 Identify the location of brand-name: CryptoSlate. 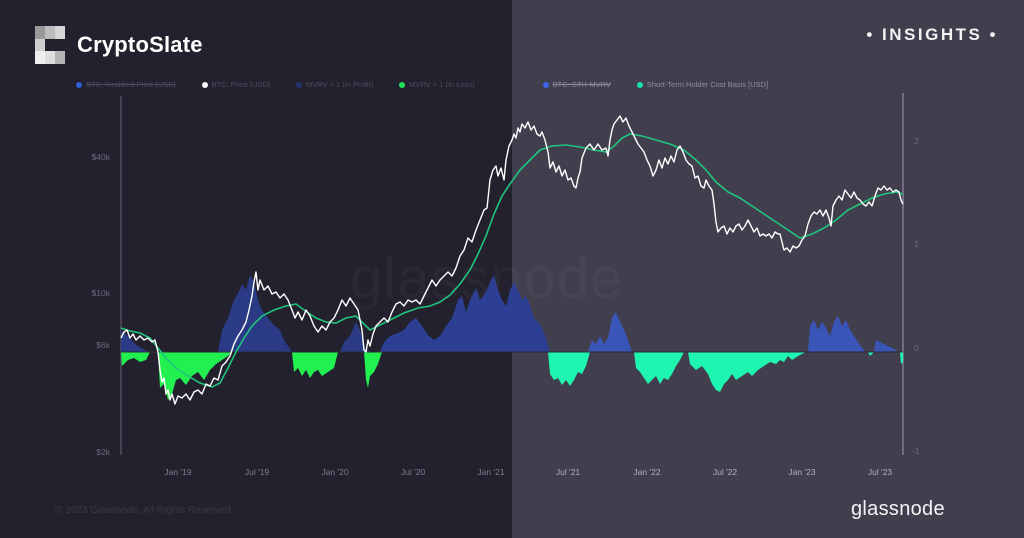
(140, 44).